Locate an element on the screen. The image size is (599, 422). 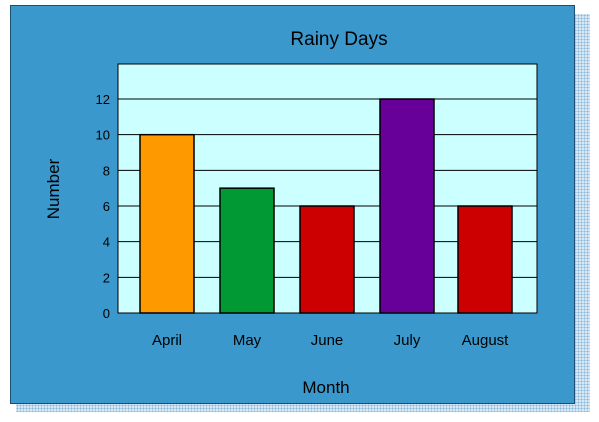
bar-august is located at coordinates (485, 259).